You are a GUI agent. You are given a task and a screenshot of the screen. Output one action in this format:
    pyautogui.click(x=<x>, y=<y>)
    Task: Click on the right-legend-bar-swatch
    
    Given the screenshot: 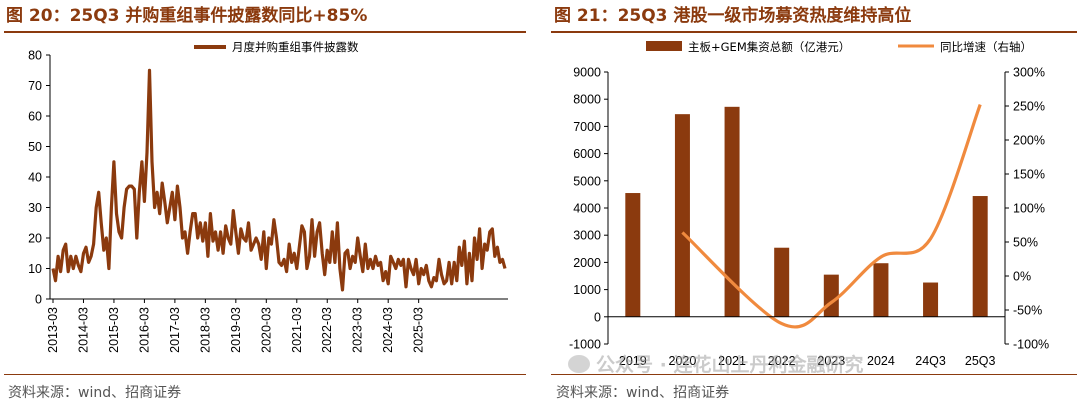 What is the action you would take?
    pyautogui.click(x=664, y=46)
    